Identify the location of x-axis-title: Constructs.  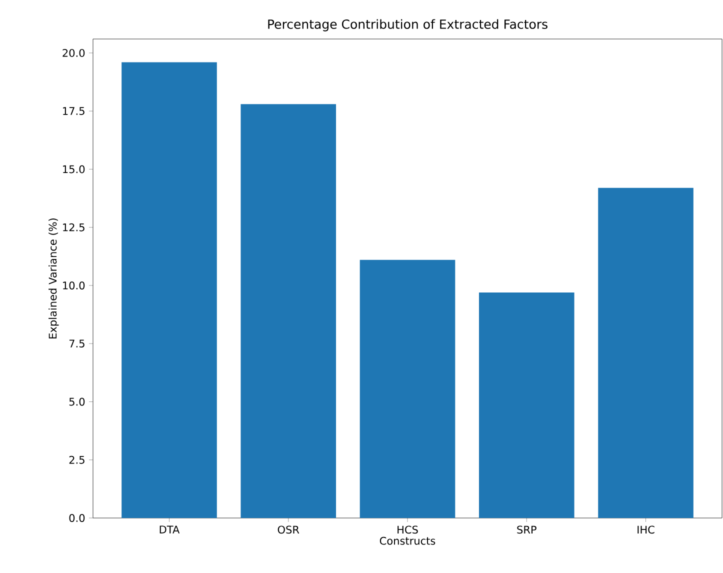
(408, 540).